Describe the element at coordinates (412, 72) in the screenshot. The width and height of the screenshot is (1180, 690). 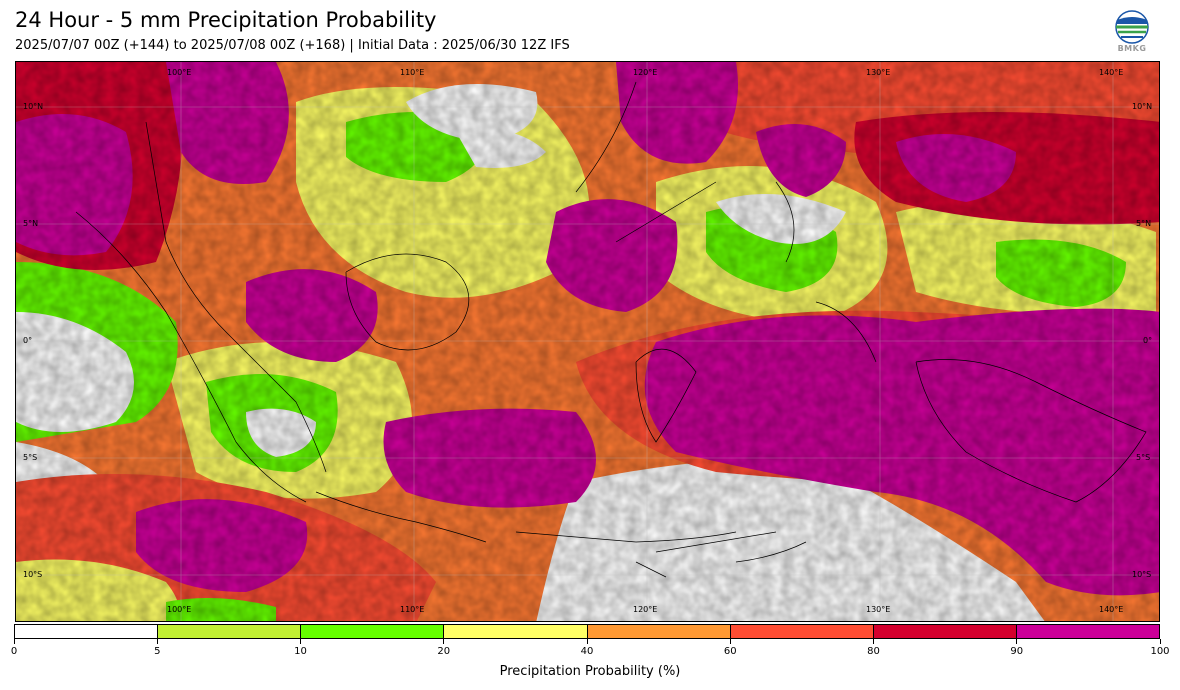
I see `lon-label-top: 110°E` at that location.